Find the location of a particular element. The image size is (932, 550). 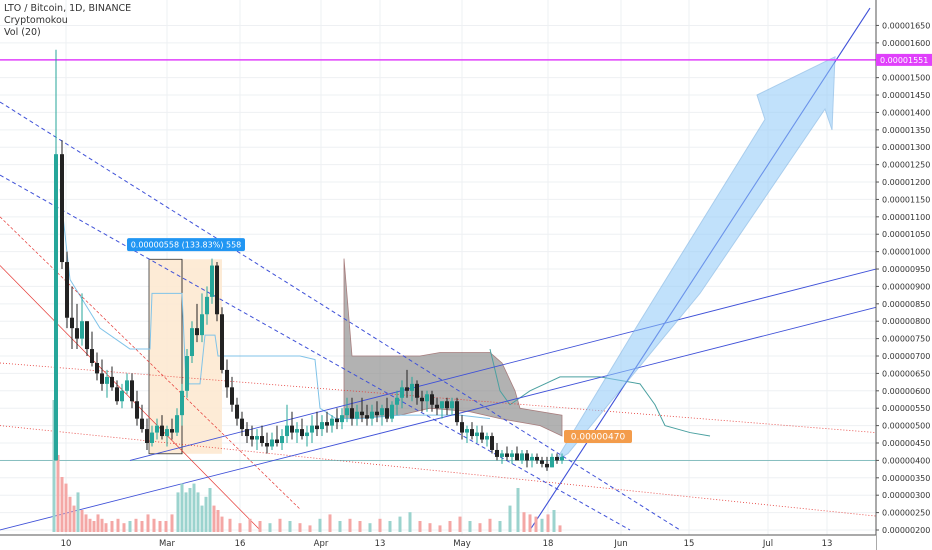

time-axis-label-4: 13 is located at coordinates (380, 544).